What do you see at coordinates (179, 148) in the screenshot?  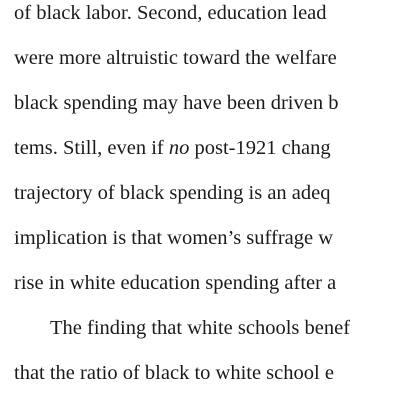 I see `emphasized-word: no` at bounding box center [179, 148].